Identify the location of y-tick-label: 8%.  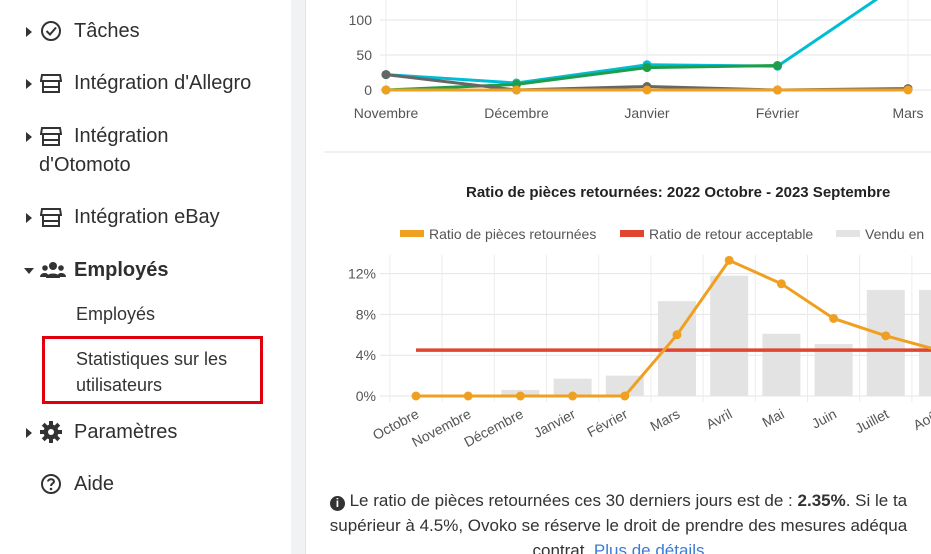
(366, 314).